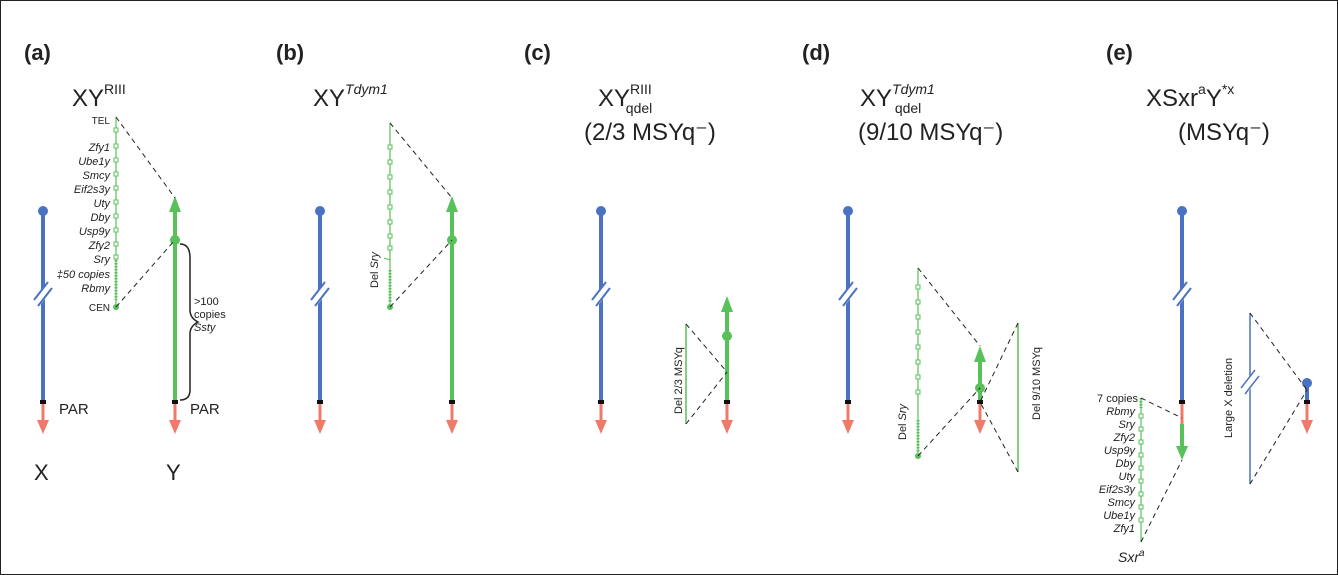 The height and width of the screenshot is (575, 1338). I want to click on deleted-x: Large X deletion, so click(1242, 398).